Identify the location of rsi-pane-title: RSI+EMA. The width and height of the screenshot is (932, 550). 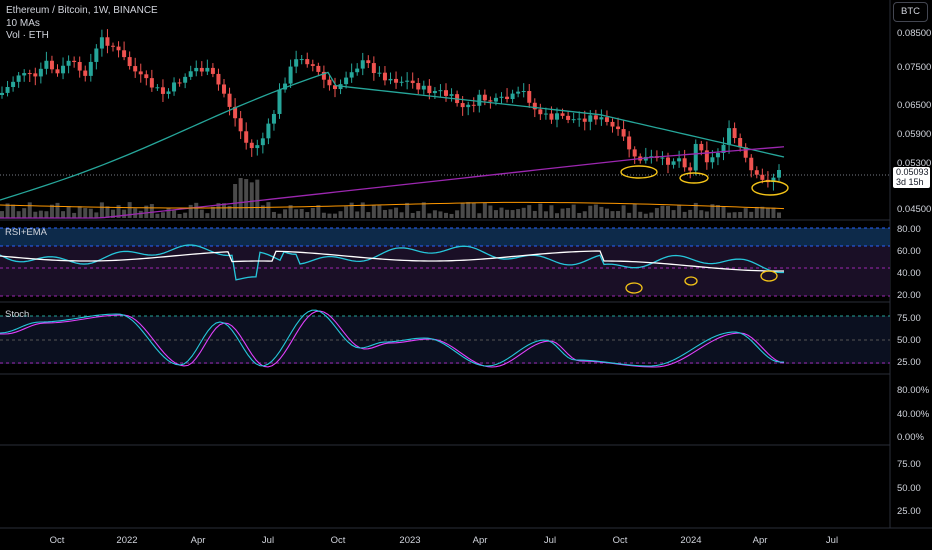
(26, 232).